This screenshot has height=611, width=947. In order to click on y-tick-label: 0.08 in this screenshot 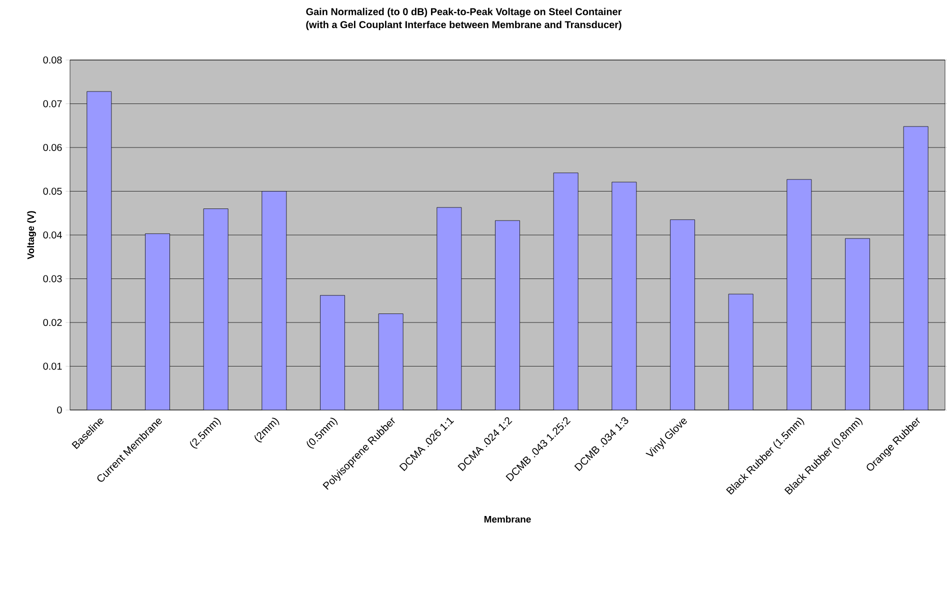, I will do `click(52, 60)`.